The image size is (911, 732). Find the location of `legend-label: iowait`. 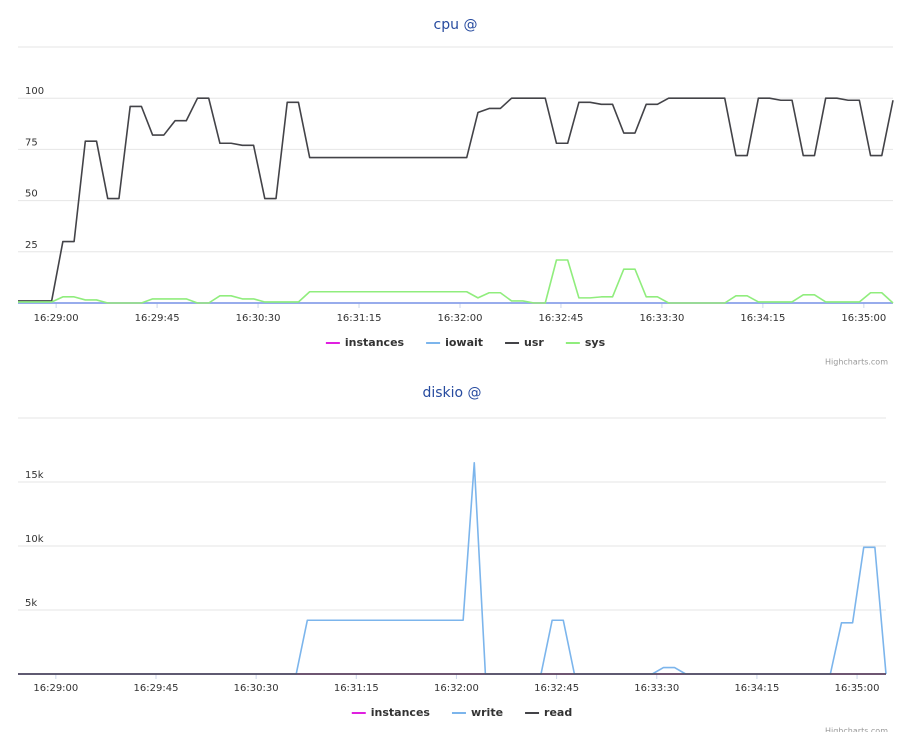

legend-label: iowait is located at coordinates (464, 342).